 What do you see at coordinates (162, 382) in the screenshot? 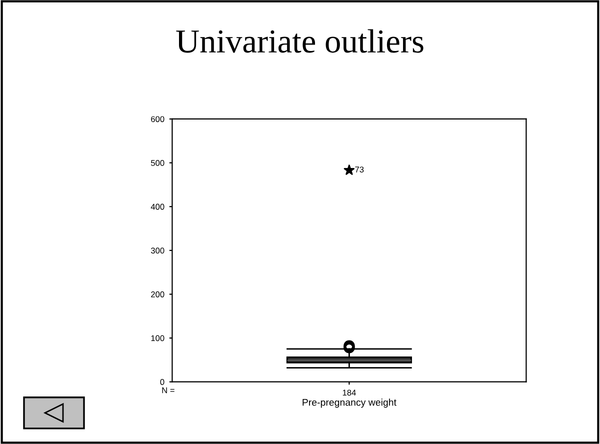
I see `y-tick-label: 0` at bounding box center [162, 382].